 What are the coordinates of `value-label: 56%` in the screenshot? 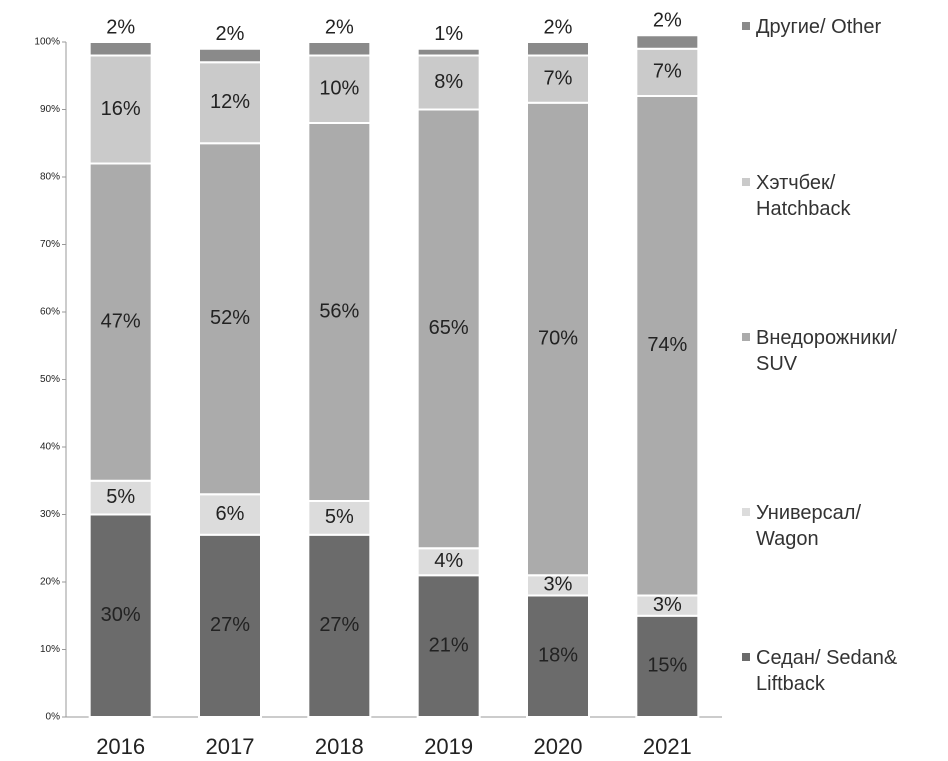 It's located at (339, 311).